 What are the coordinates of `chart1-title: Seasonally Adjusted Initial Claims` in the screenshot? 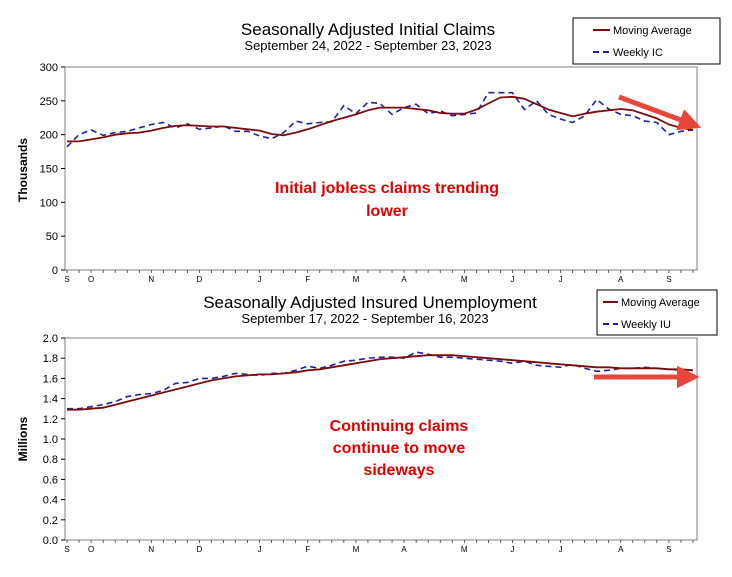 It's located at (368, 29).